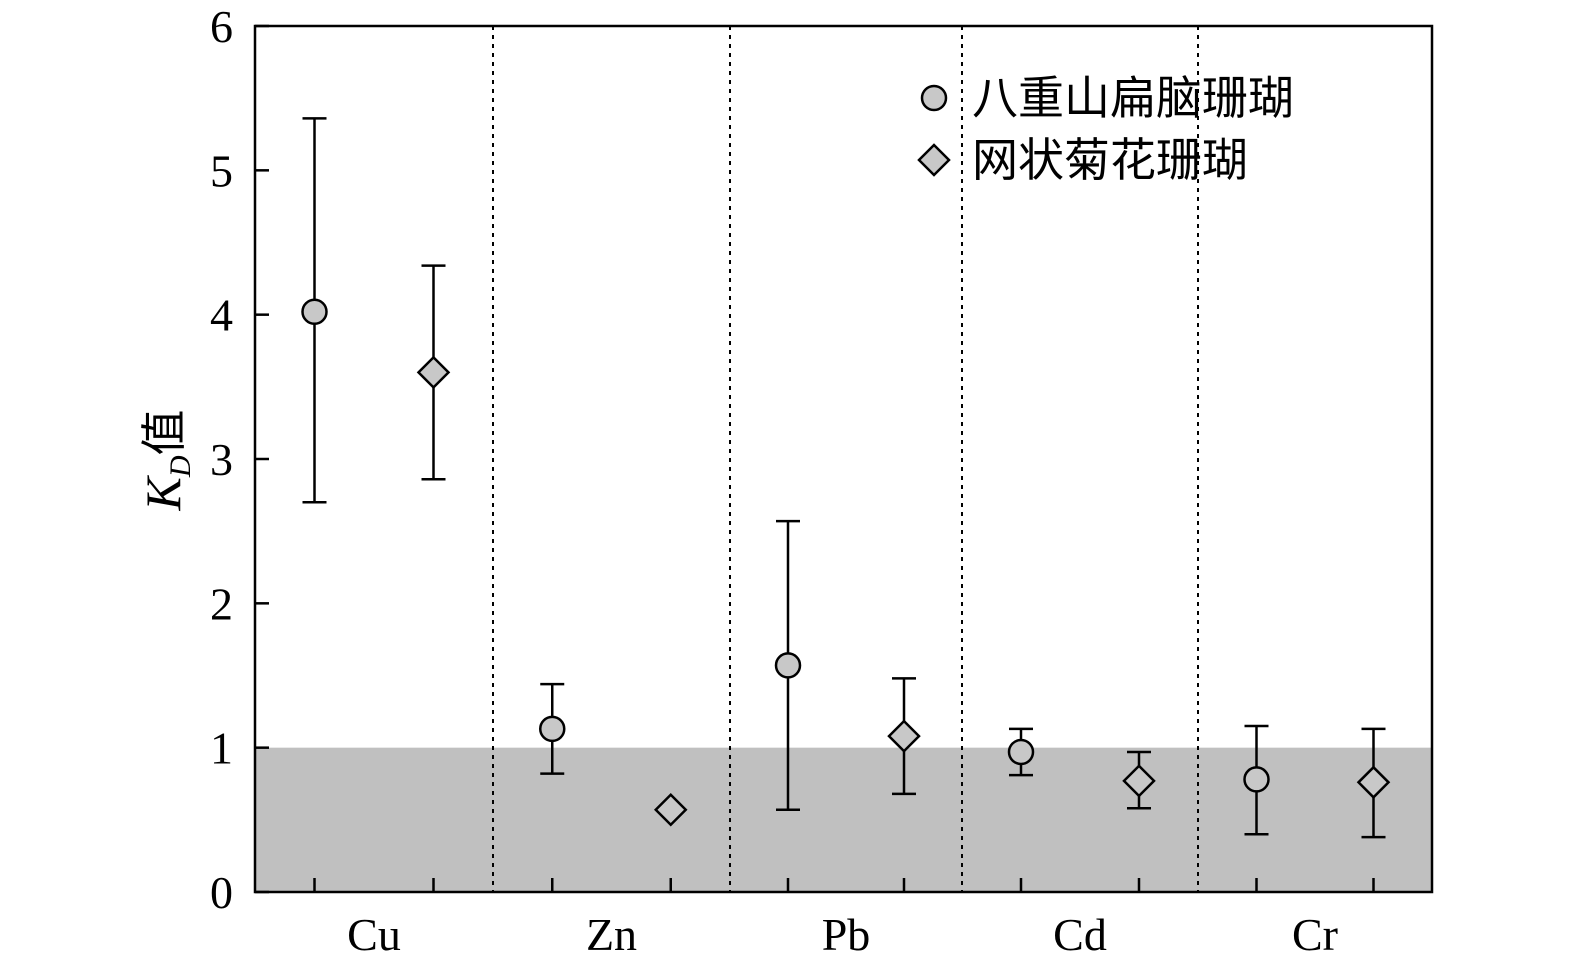 Image resolution: width=1575 pixels, height=970 pixels. Describe the element at coordinates (239, 459) in the screenshot. I see `y-axis-ticks: 0 1 2 3 4 5 6` at that location.